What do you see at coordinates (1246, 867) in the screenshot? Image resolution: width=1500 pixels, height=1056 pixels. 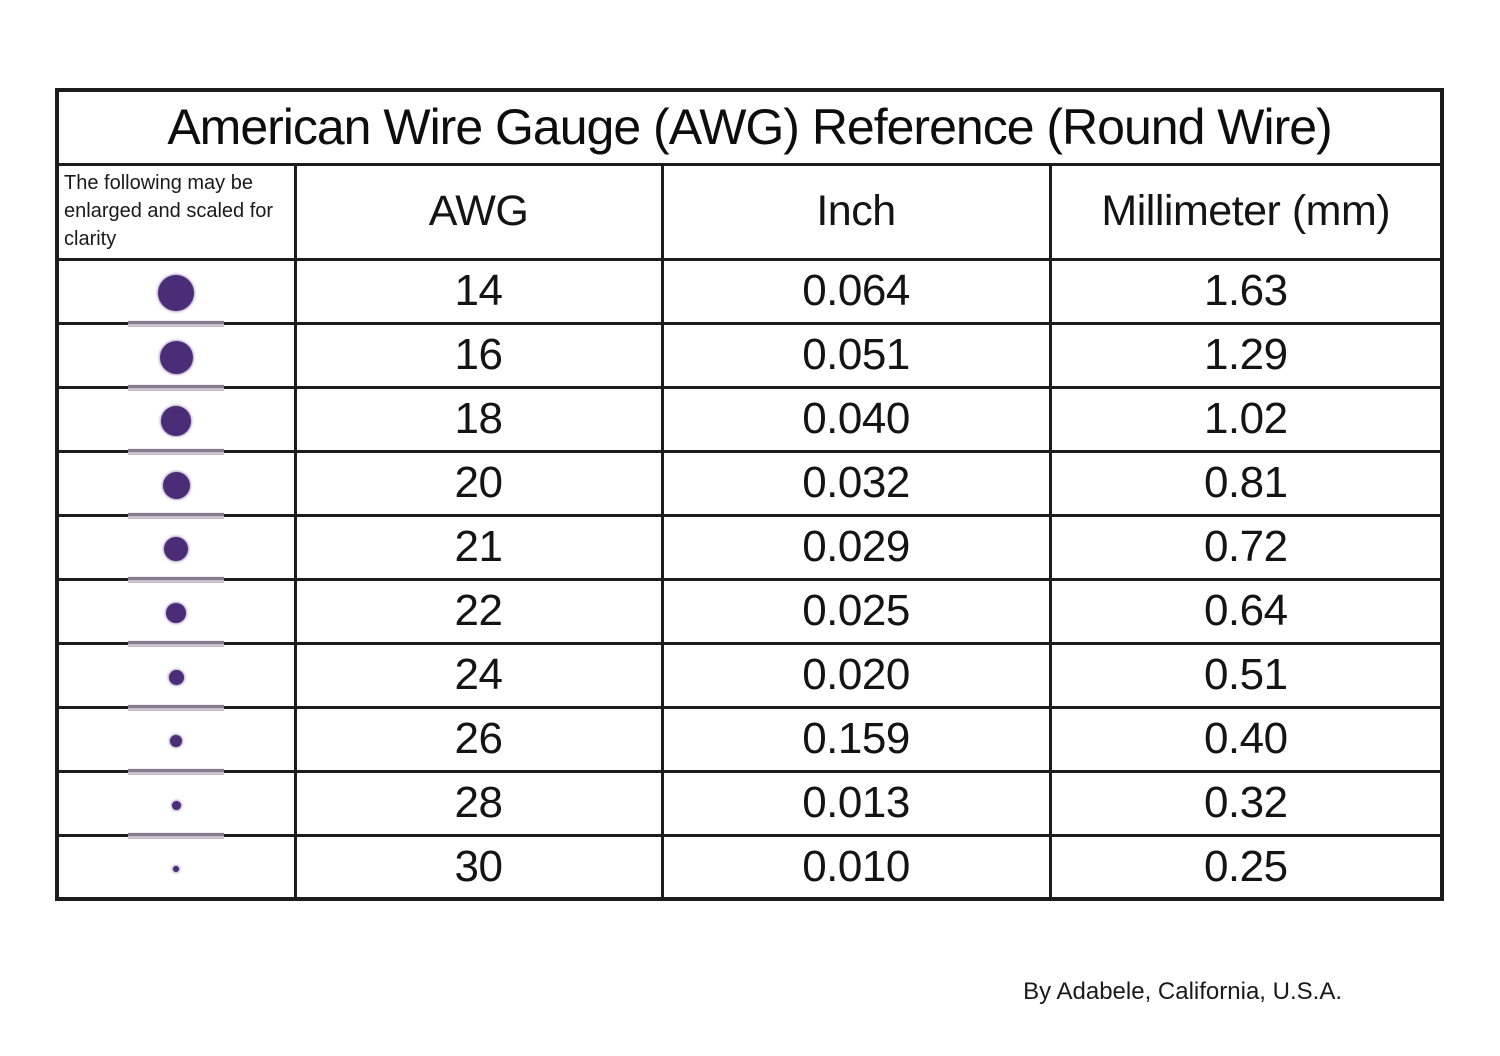 I see `mm-value: 0.25` at bounding box center [1246, 867].